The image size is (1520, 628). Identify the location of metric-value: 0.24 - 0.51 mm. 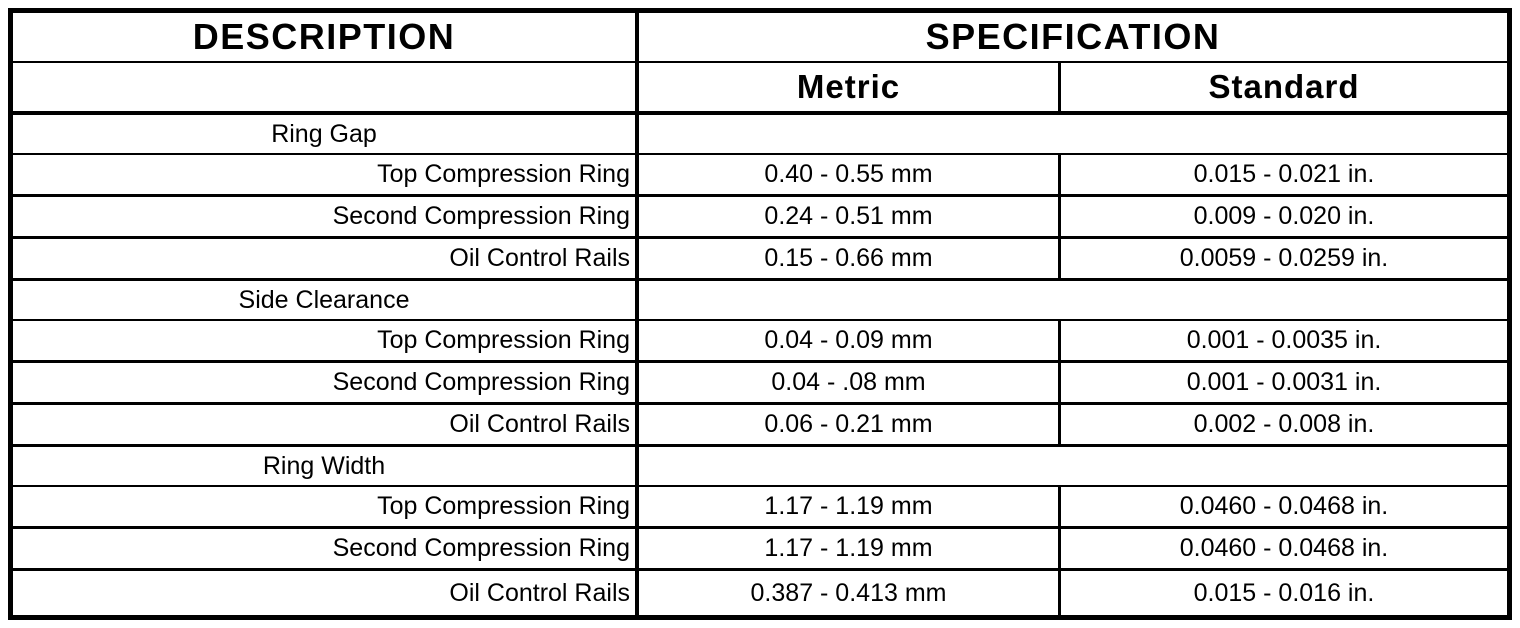
(848, 216).